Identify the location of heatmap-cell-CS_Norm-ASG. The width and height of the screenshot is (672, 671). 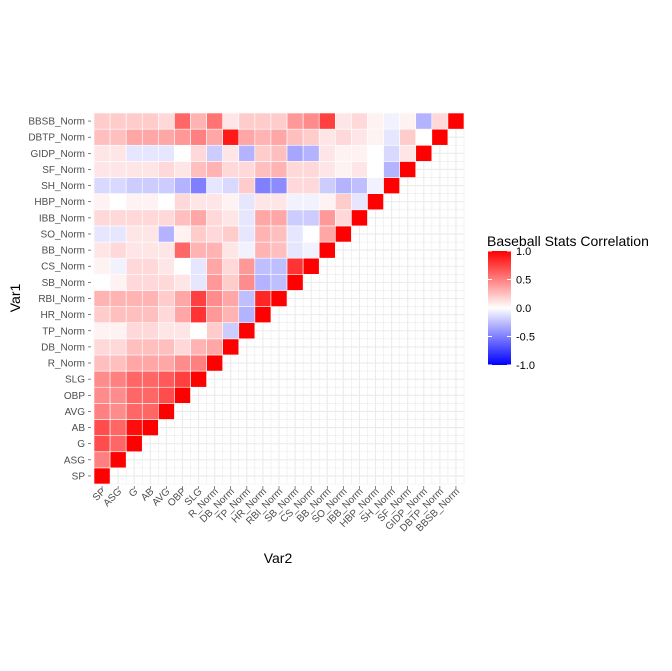
(118, 266).